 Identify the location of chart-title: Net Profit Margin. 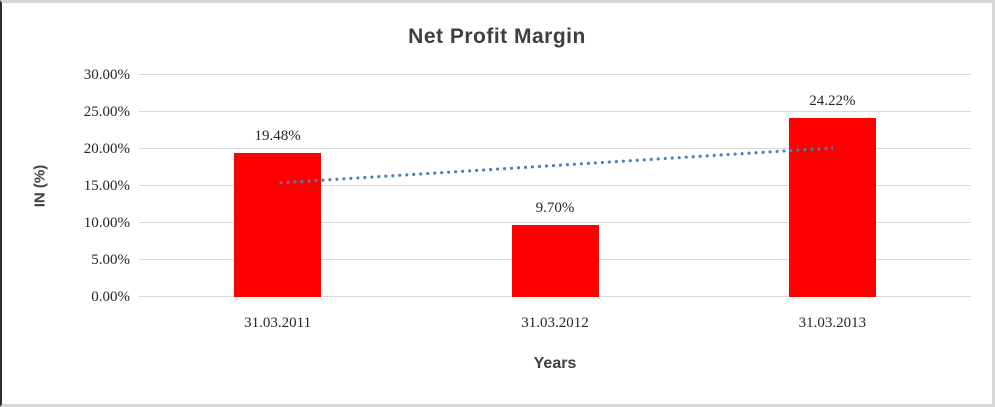
(497, 36).